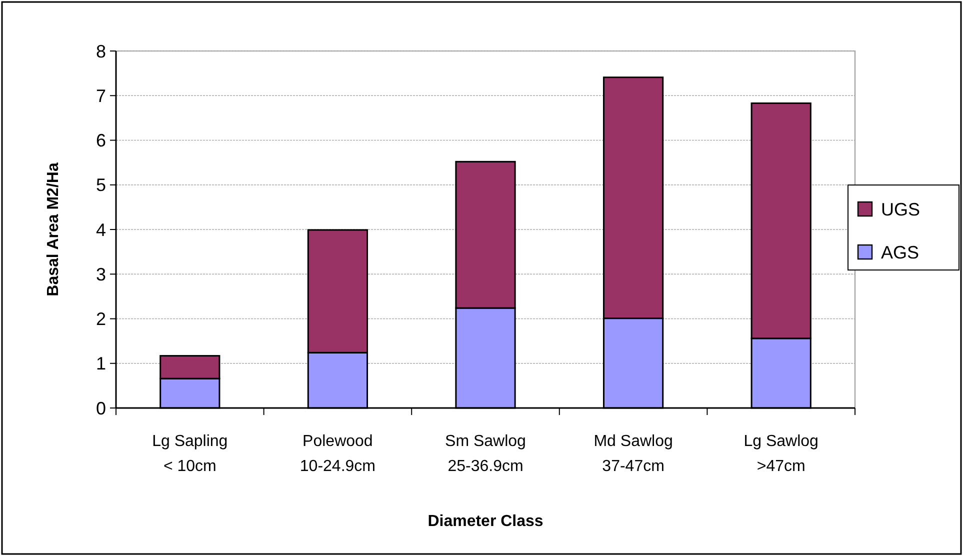  What do you see at coordinates (101, 364) in the screenshot?
I see `y-tick-label: 1` at bounding box center [101, 364].